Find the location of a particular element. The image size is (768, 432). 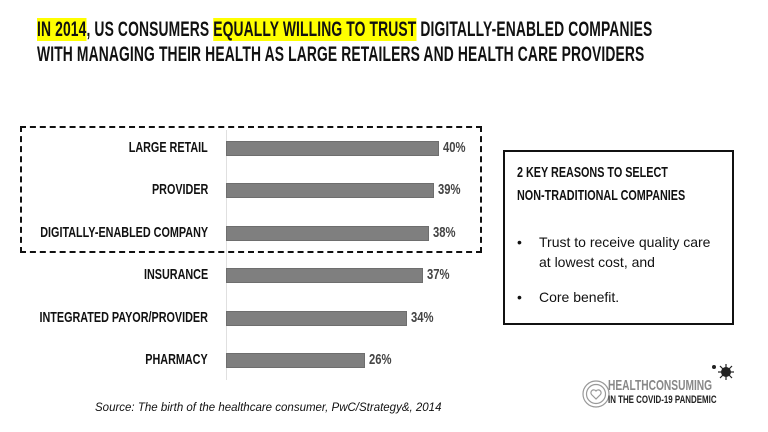

value-label: 34% is located at coordinates (422, 317).